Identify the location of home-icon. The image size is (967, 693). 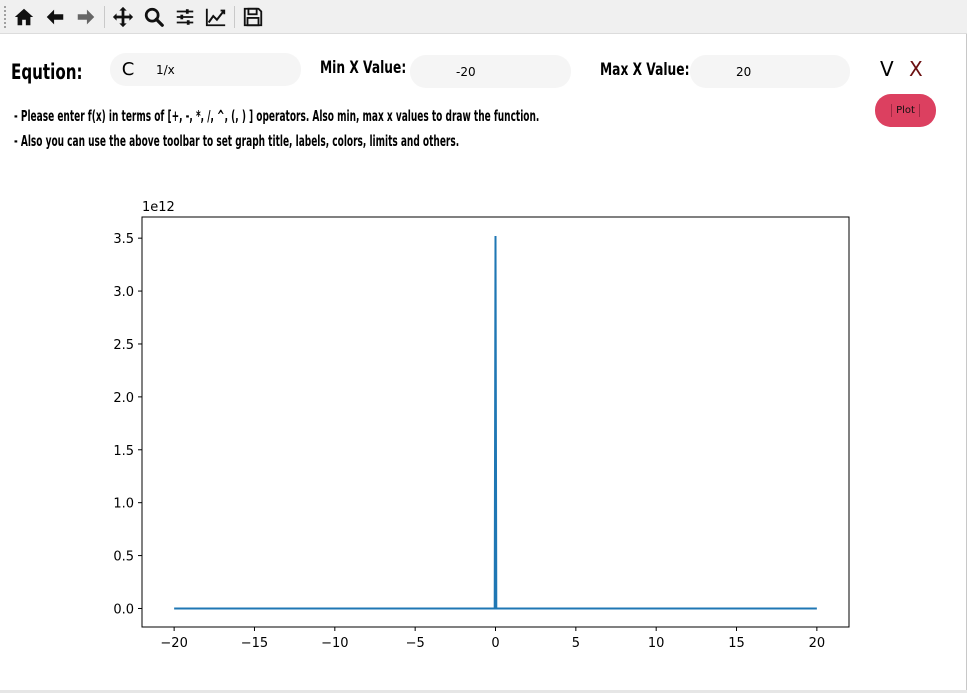
(24, 17).